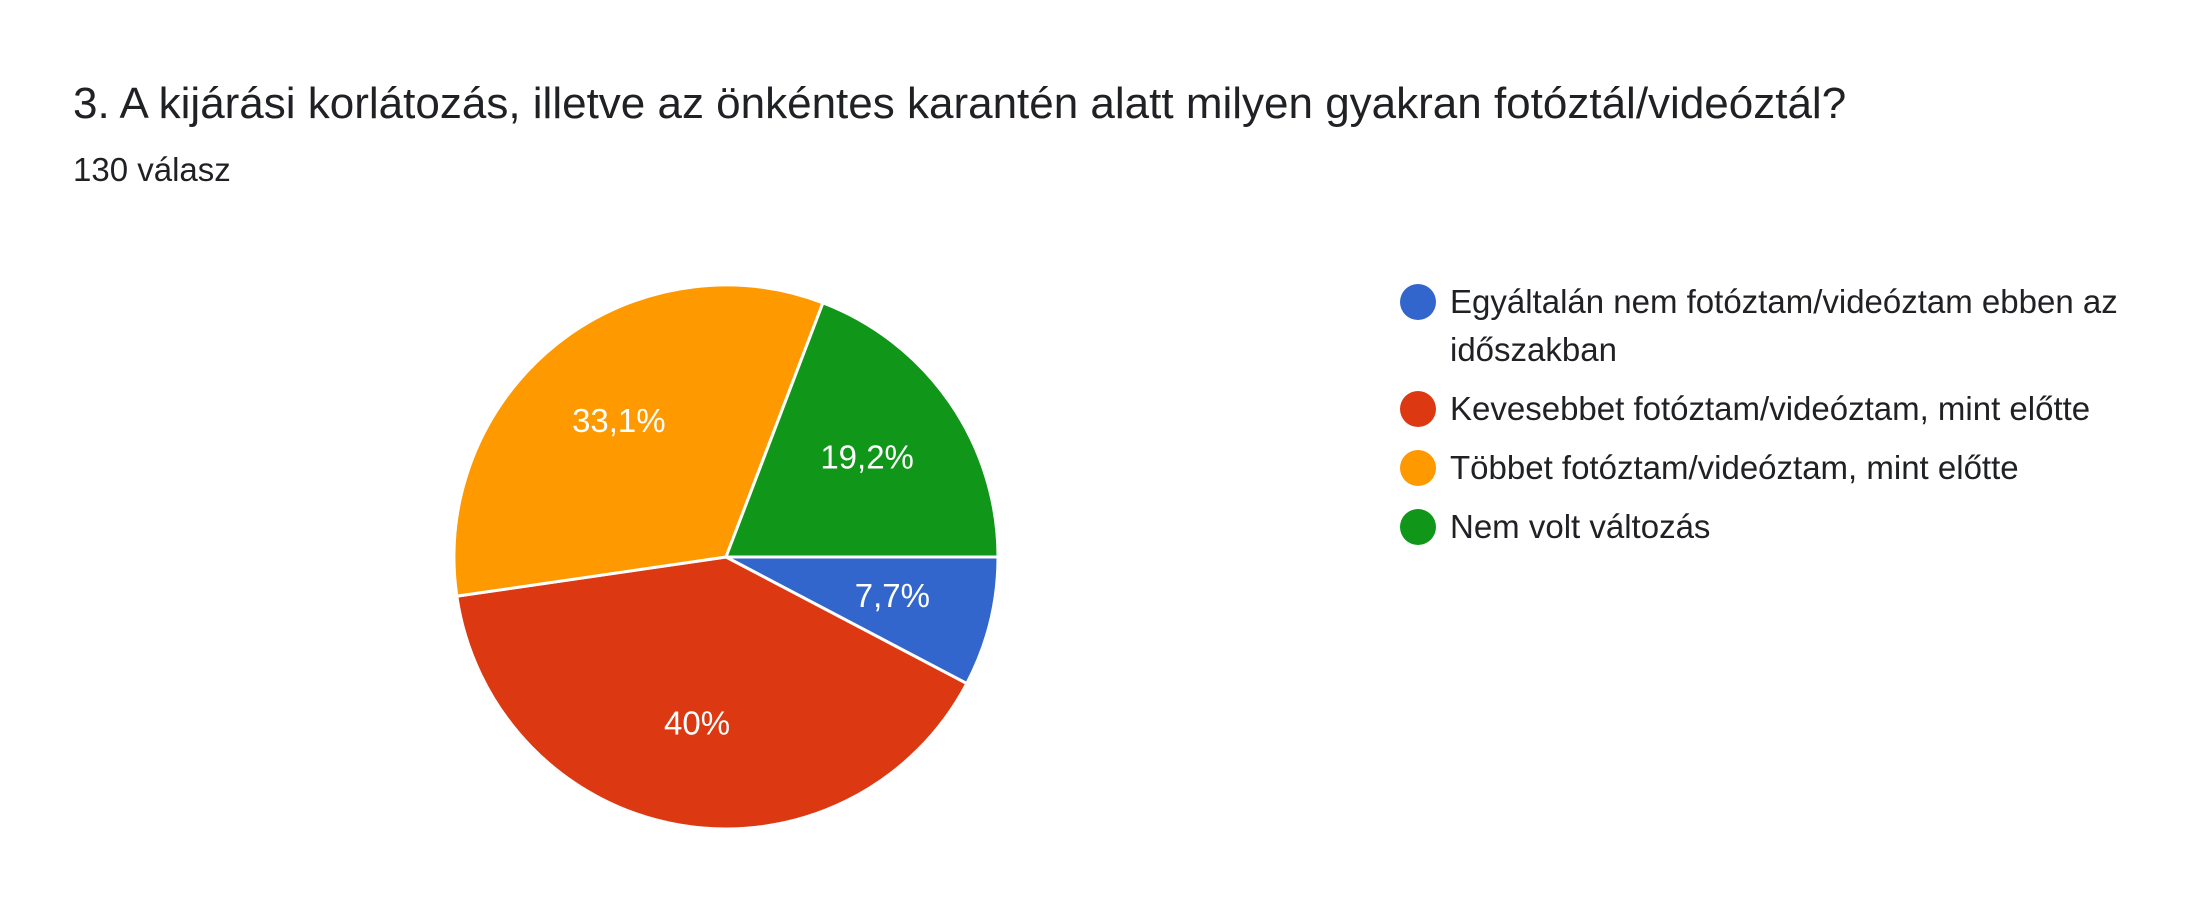 The height and width of the screenshot is (924, 2196). Describe the element at coordinates (1580, 526) in the screenshot. I see `legend-label: Nem volt változás` at that location.